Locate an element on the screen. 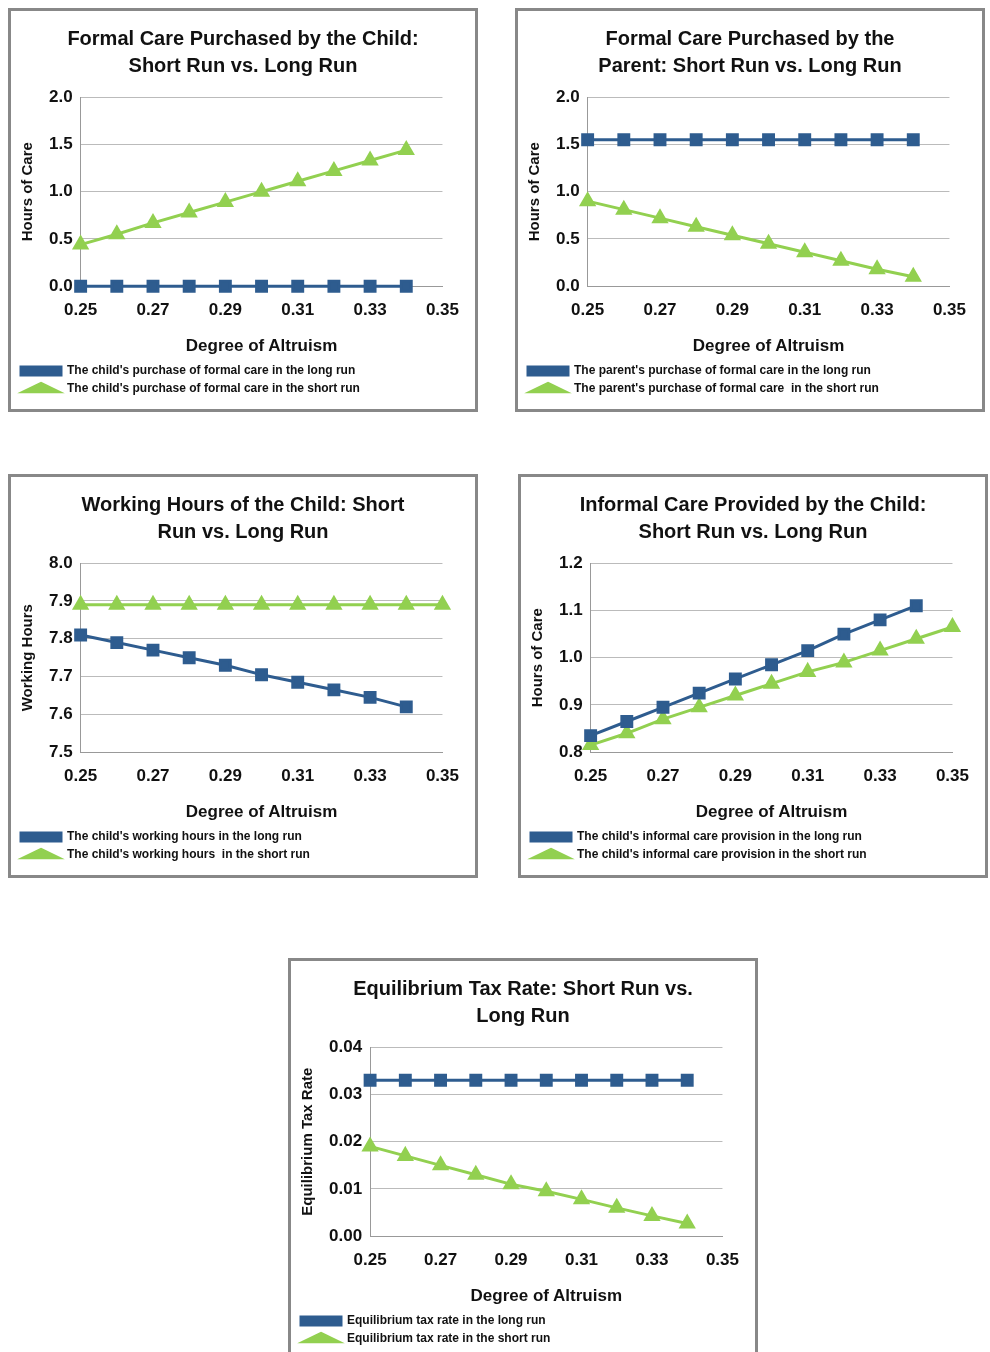  legend-label: The child's purchase of formal care in the long run is located at coordinates (211, 370).